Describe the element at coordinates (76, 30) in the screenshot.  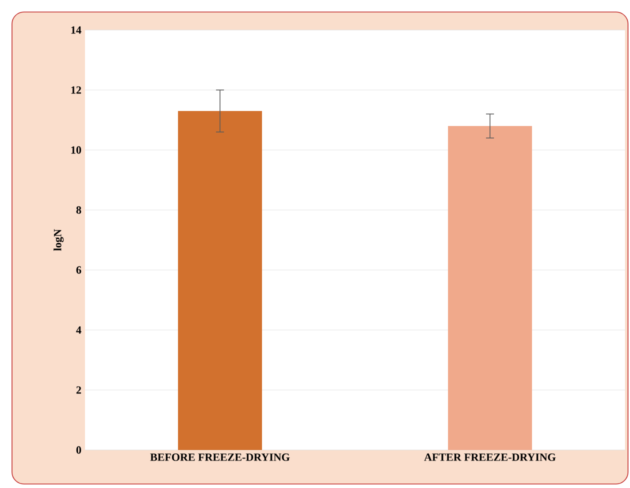
I see `y-tick-label: 14` at that location.